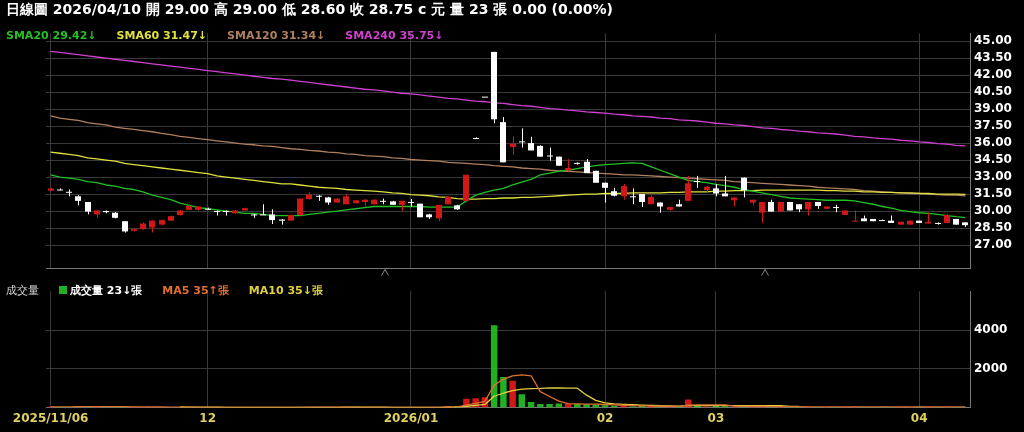 Image resolution: width=1024 pixels, height=432 pixels. What do you see at coordinates (411, 417) in the screenshot?
I see `x-tick-label: 2026/01` at bounding box center [411, 417].